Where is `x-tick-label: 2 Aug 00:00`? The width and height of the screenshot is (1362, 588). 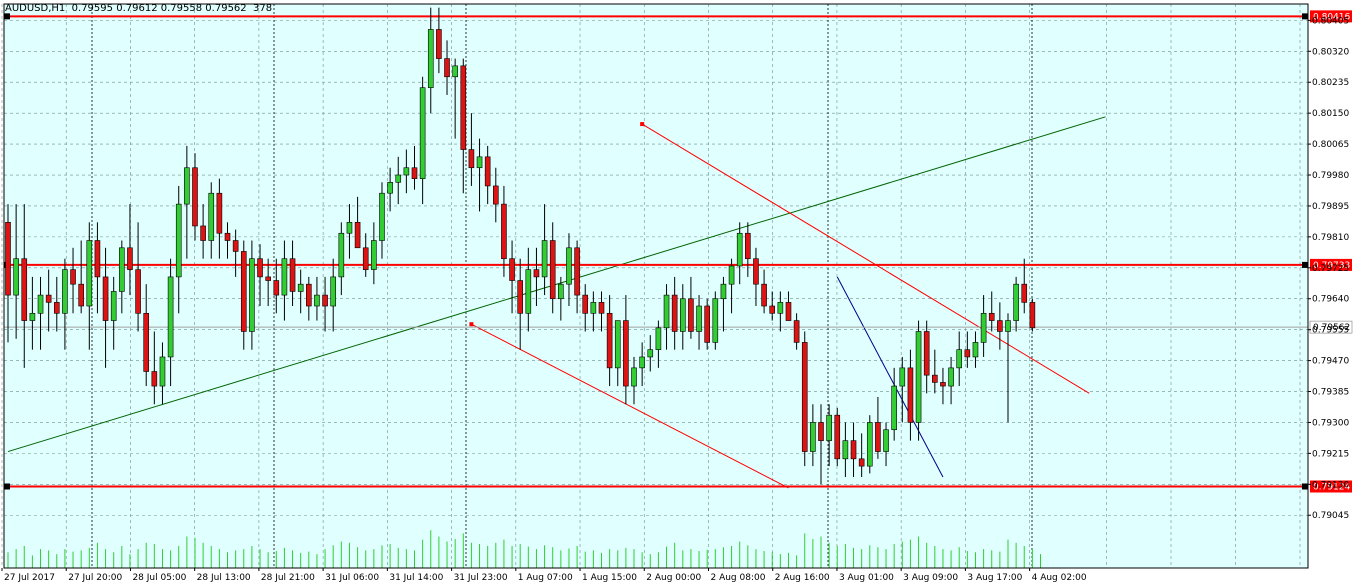 x-tick-label: 2 Aug 00:00 is located at coordinates (673, 578).